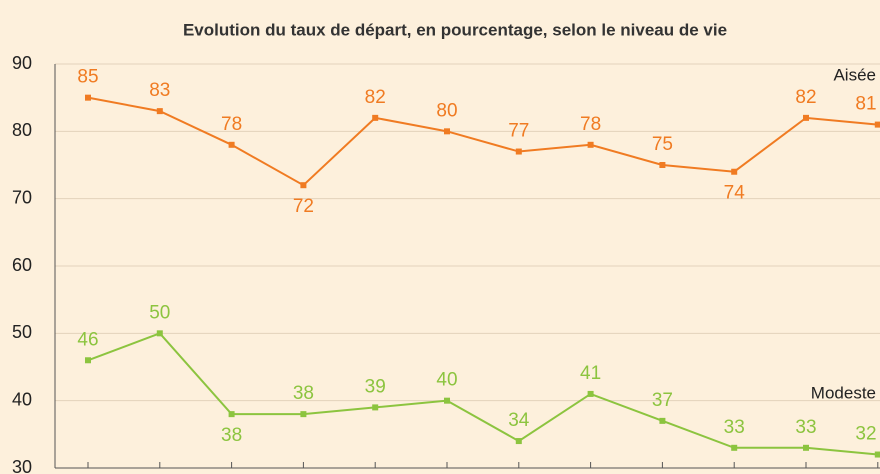 This screenshot has height=474, width=880. Describe the element at coordinates (854, 74) in the screenshot. I see `series-label: Aisée` at that location.